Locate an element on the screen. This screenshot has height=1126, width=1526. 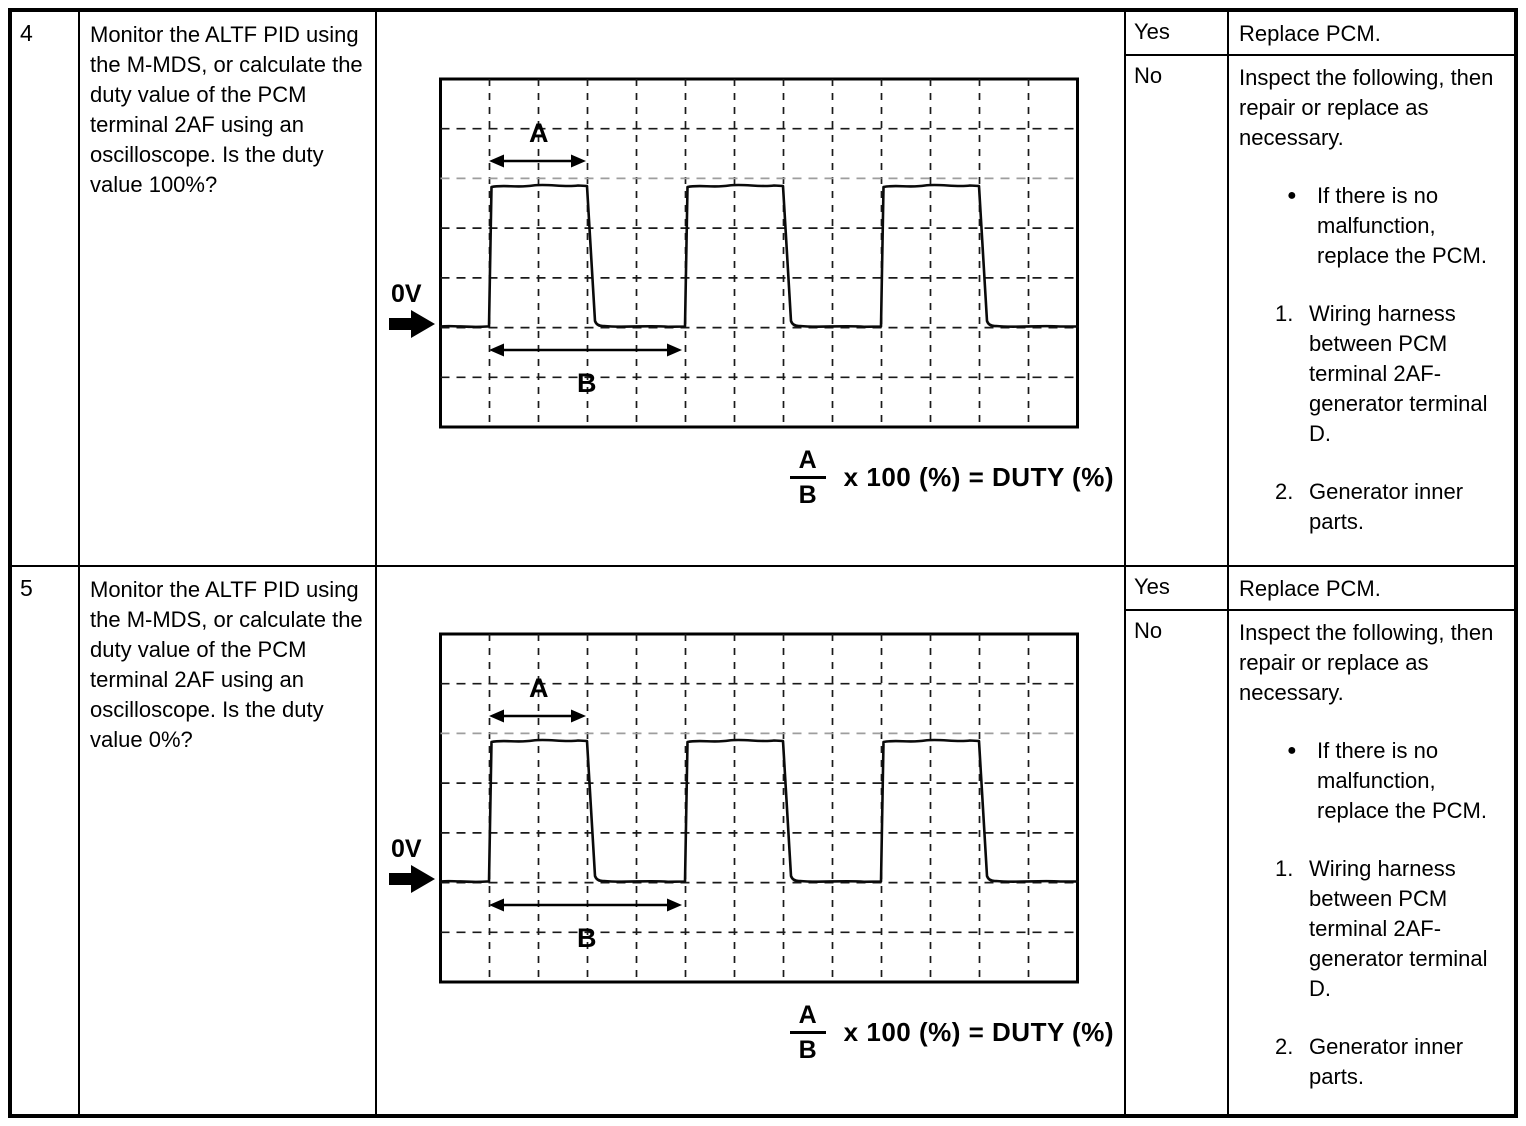
step-number: 4 is located at coordinates (46, 288).